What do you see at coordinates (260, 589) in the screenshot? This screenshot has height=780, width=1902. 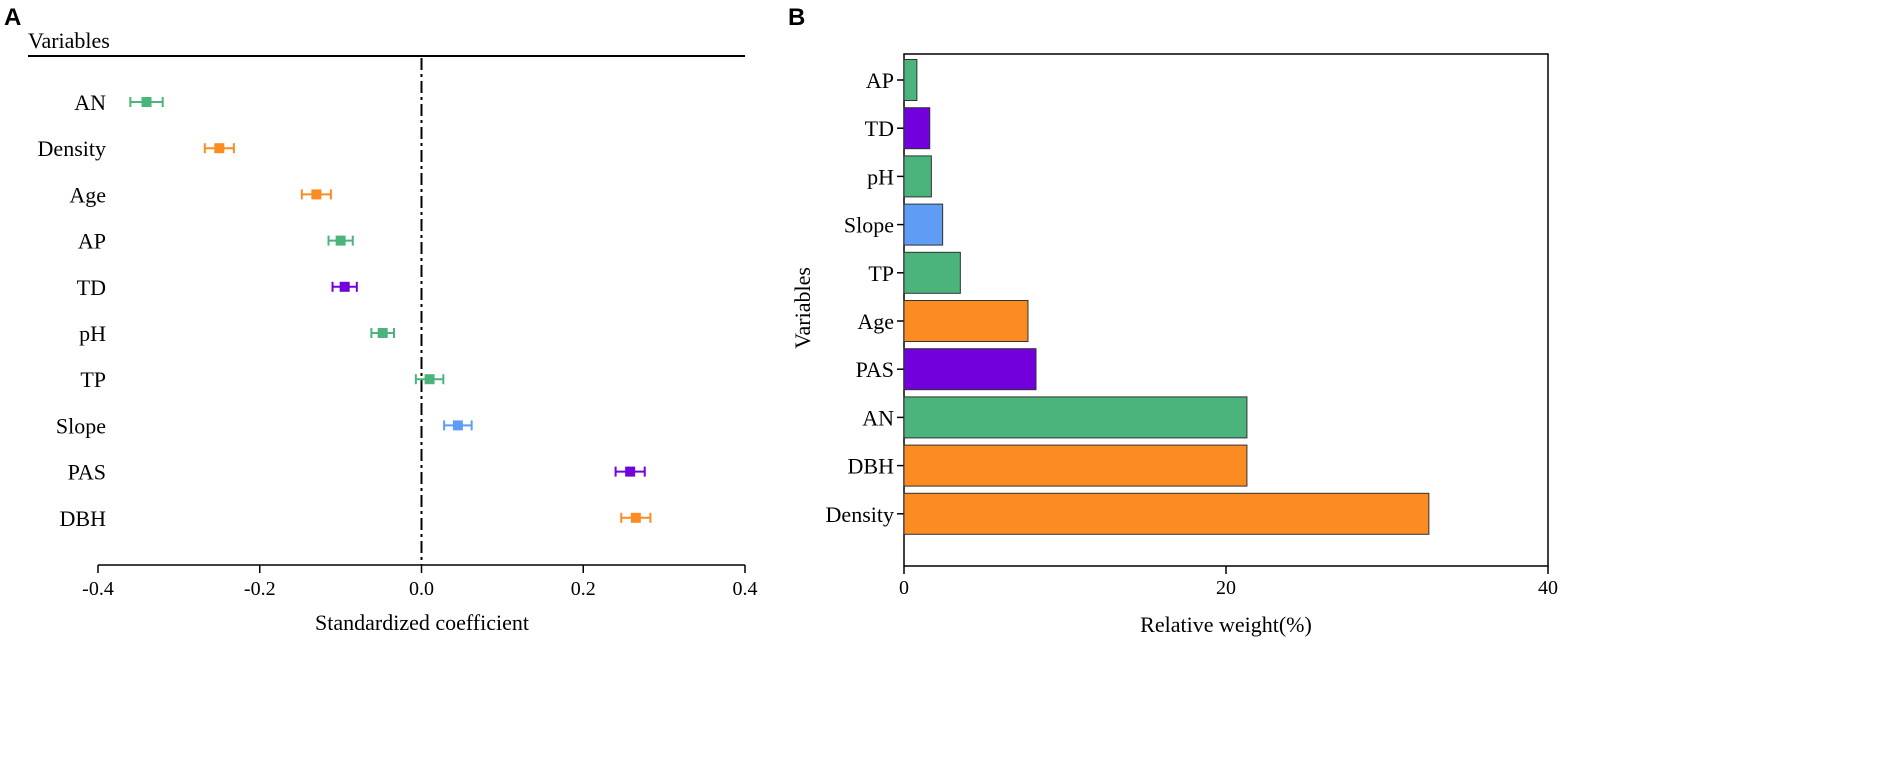 I see `panel-a-x-tick-label: -0.2` at bounding box center [260, 589].